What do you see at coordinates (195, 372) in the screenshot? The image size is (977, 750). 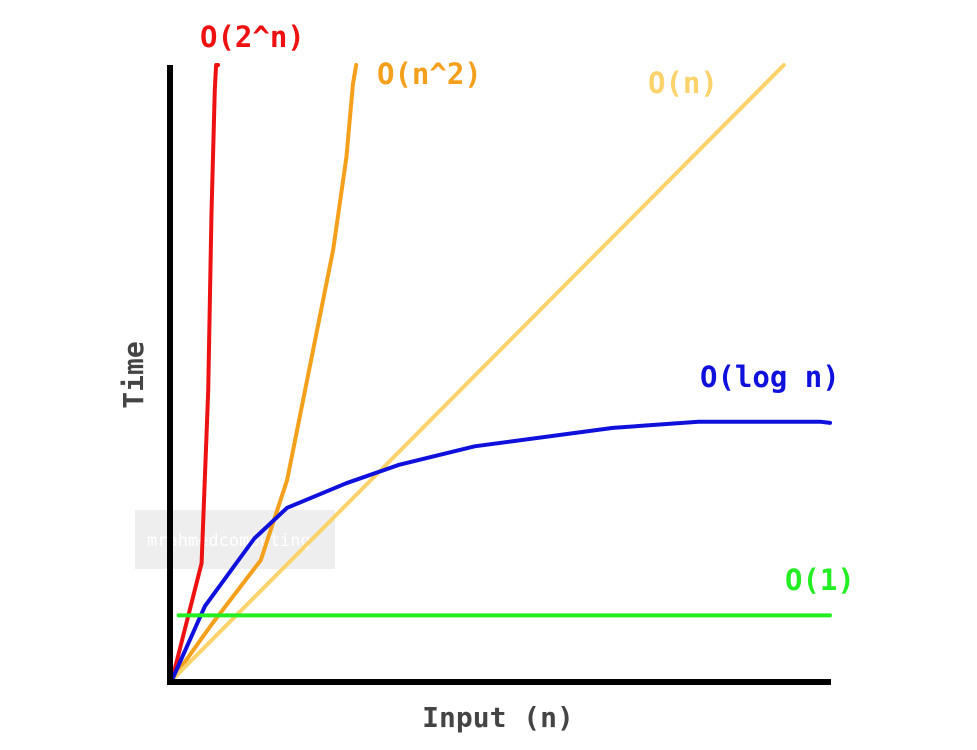 I see `series-line-o-2-n` at bounding box center [195, 372].